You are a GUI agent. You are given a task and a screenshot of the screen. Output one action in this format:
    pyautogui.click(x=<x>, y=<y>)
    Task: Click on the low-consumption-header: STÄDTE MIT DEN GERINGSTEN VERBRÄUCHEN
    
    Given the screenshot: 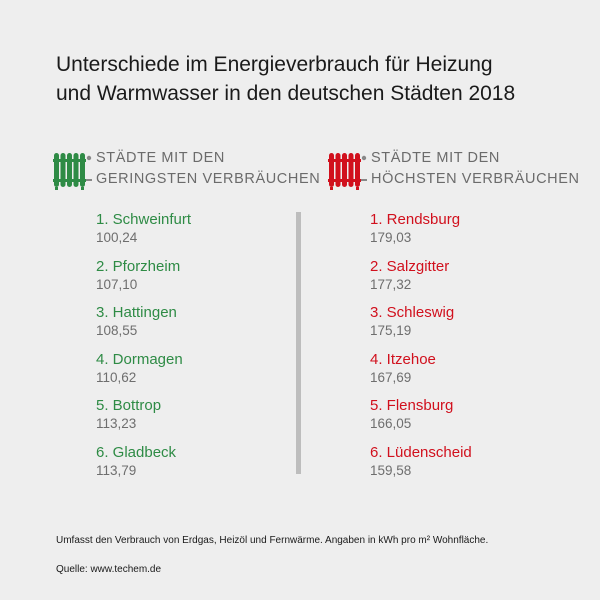 What is the action you would take?
    pyautogui.click(x=186, y=170)
    